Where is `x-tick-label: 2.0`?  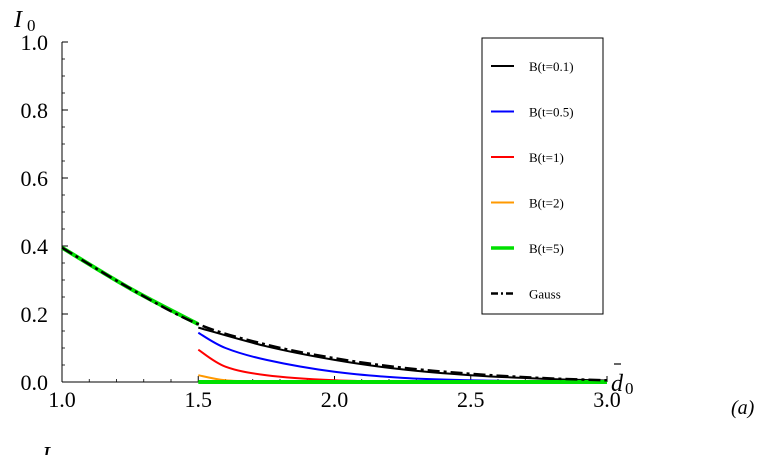 x-tick-label: 2.0 is located at coordinates (335, 399).